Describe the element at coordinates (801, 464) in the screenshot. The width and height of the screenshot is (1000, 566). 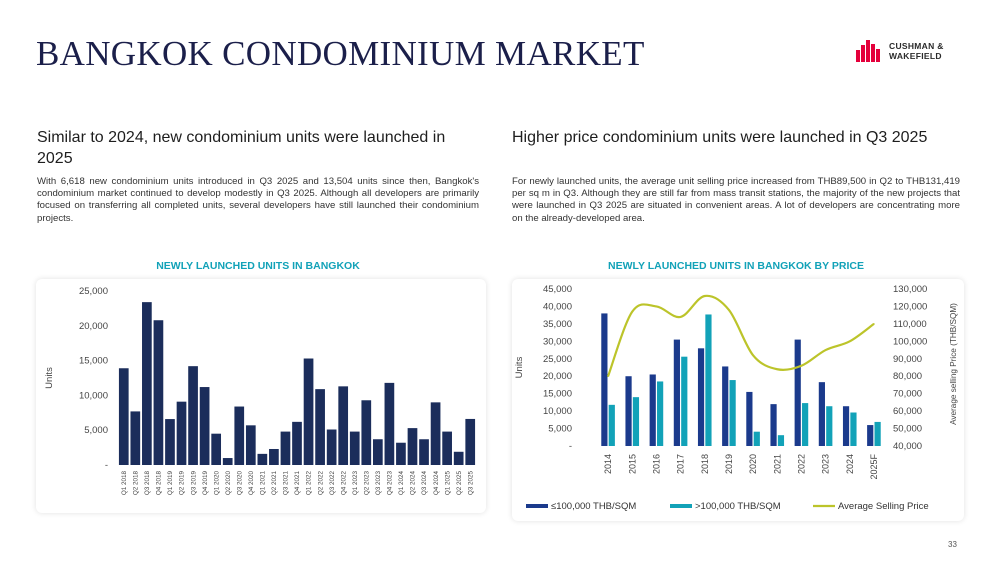
I see `x-tick-label: 2022` at that location.